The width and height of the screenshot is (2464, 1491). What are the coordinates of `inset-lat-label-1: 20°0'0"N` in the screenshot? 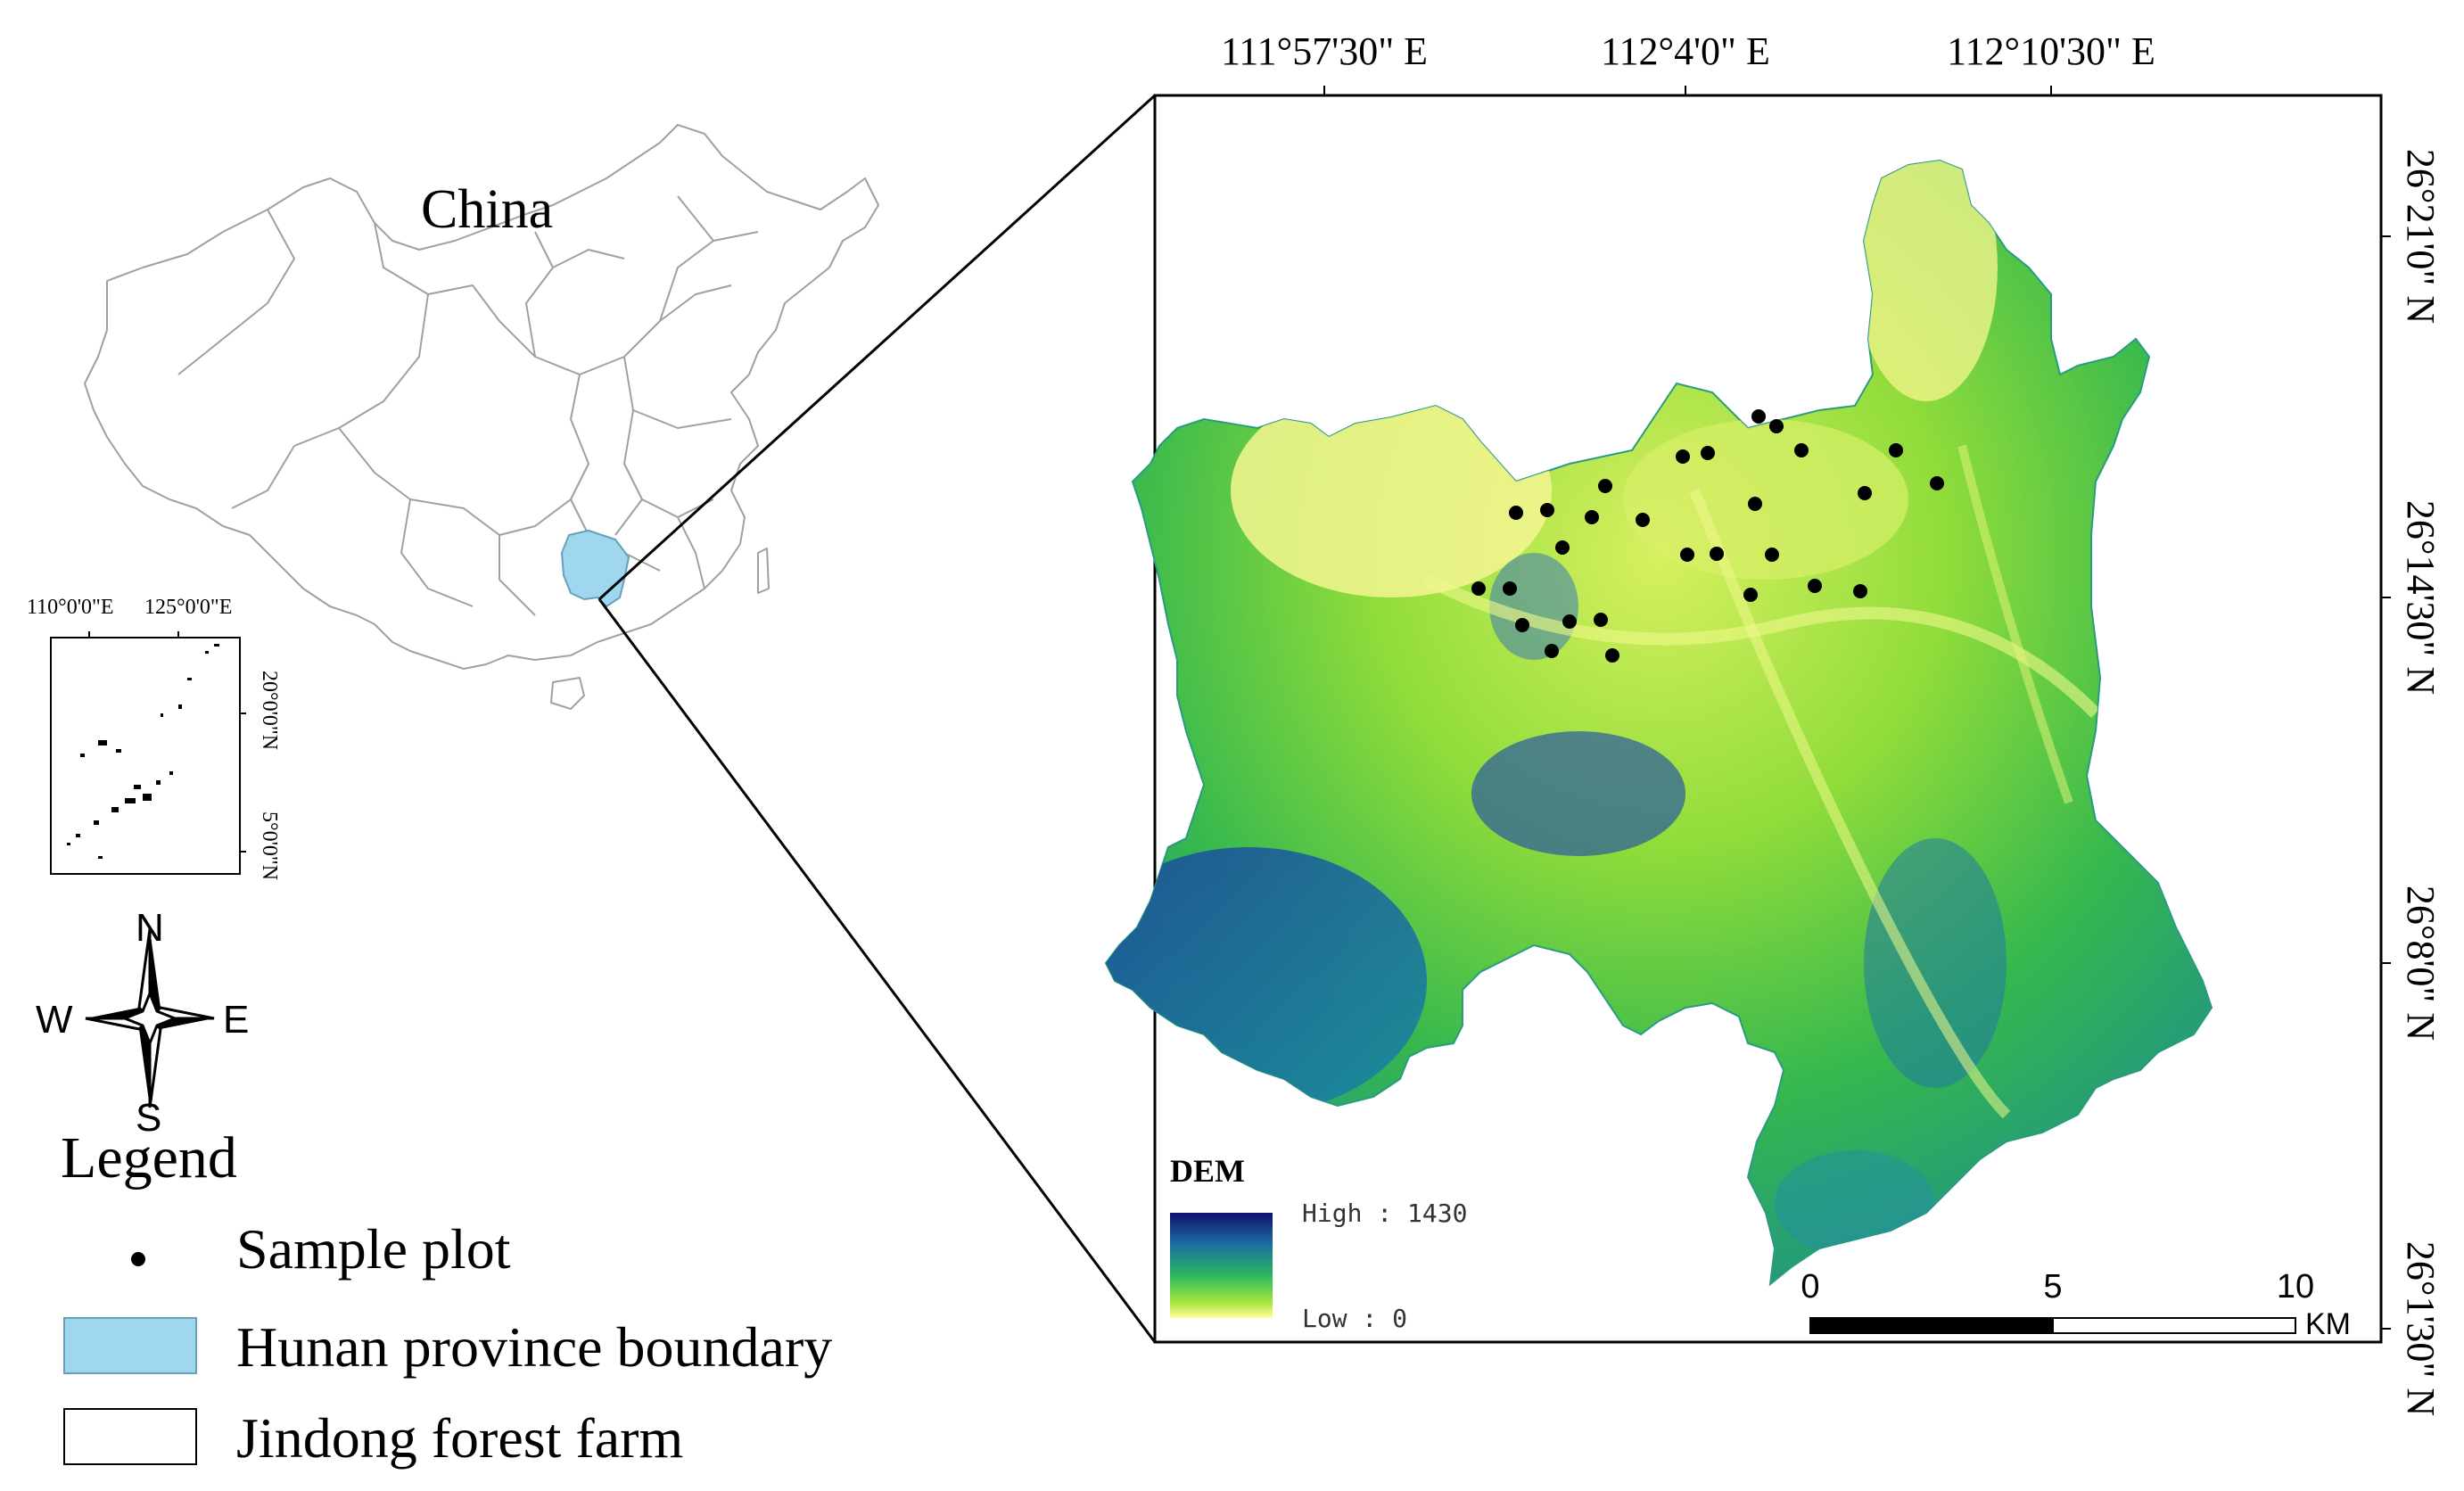 It's located at (269, 710).